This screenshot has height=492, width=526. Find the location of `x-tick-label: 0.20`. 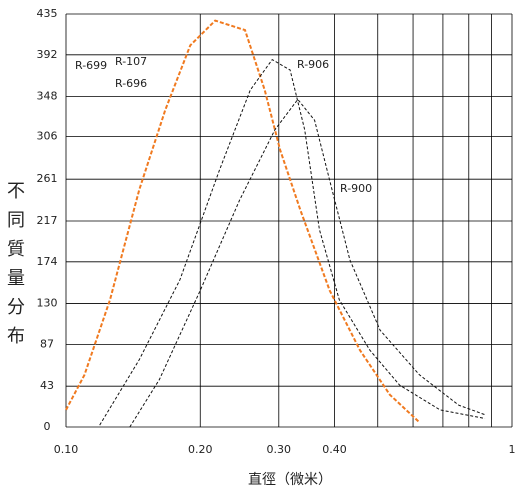

x-tick-label: 0.20 is located at coordinates (200, 449).